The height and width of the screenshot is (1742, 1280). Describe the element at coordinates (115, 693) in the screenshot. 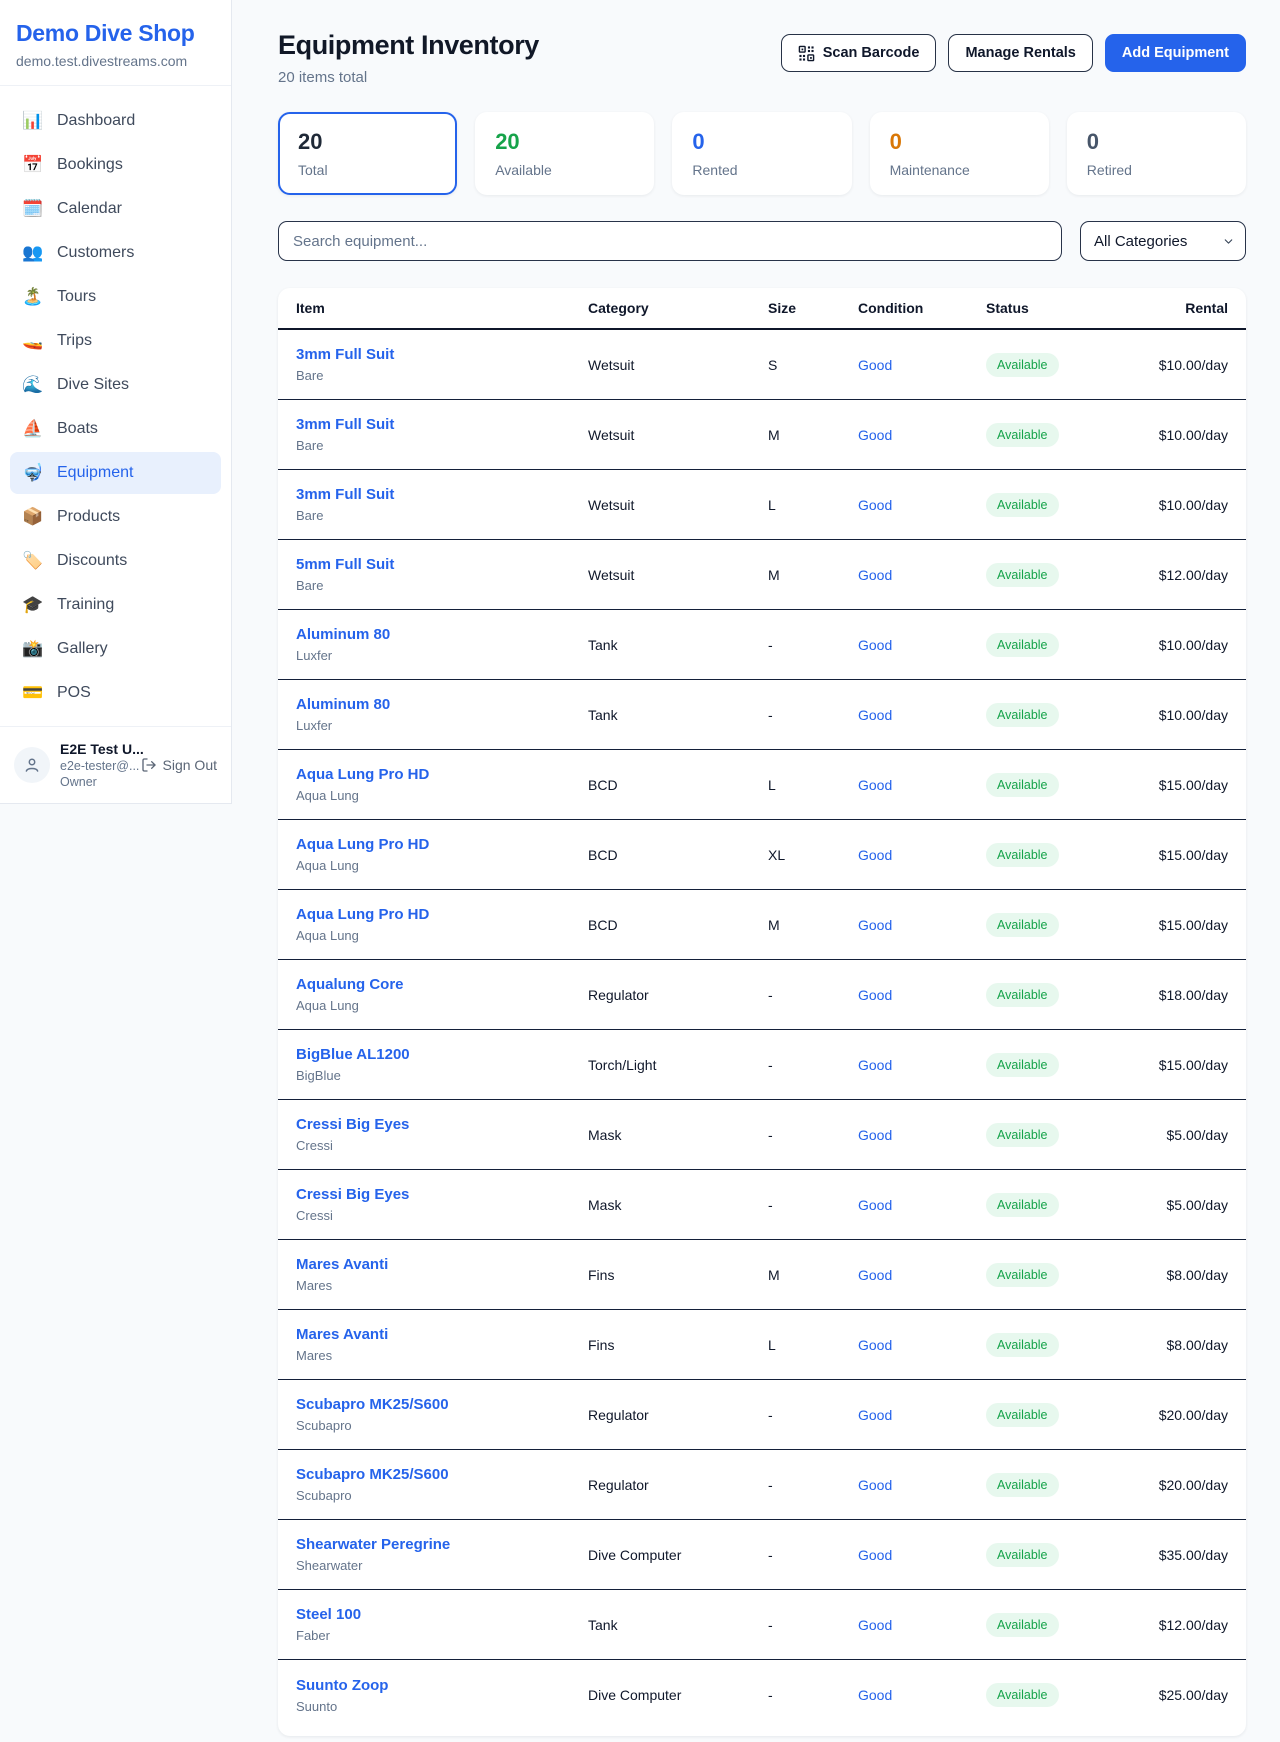

I see `sidebar-item-pos: 💳 POS` at that location.